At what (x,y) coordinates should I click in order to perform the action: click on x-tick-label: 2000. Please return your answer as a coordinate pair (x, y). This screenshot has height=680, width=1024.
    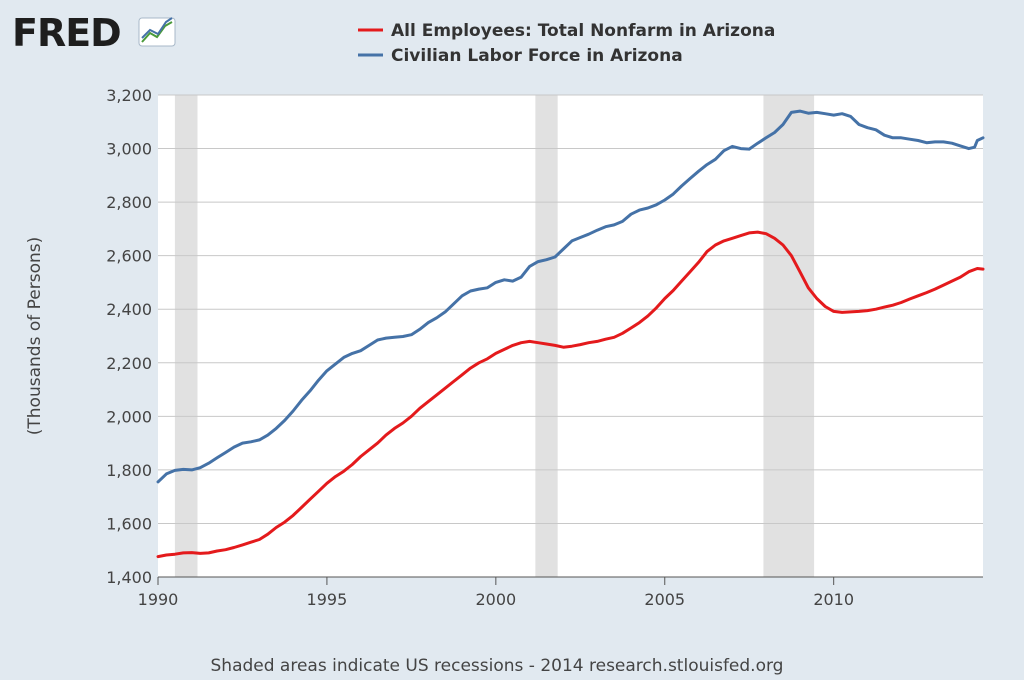
    Looking at the image, I should click on (495, 599).